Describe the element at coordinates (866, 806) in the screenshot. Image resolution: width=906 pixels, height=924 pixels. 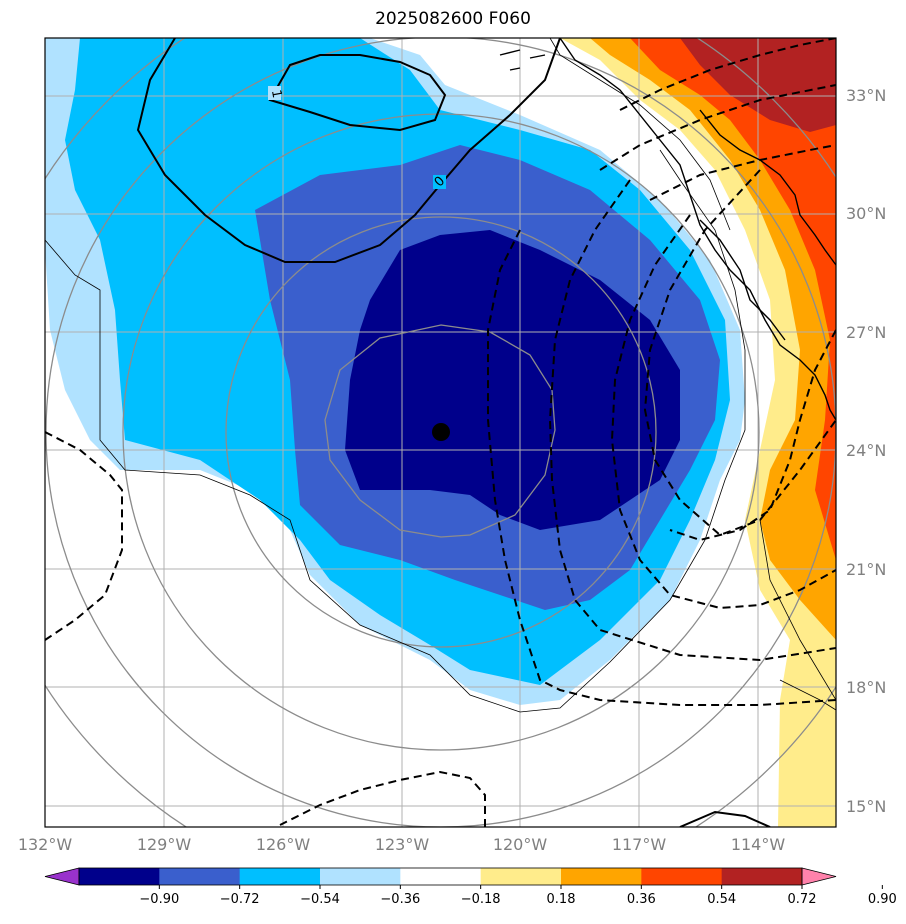
I see `lat-tick-15n: 15°N` at that location.